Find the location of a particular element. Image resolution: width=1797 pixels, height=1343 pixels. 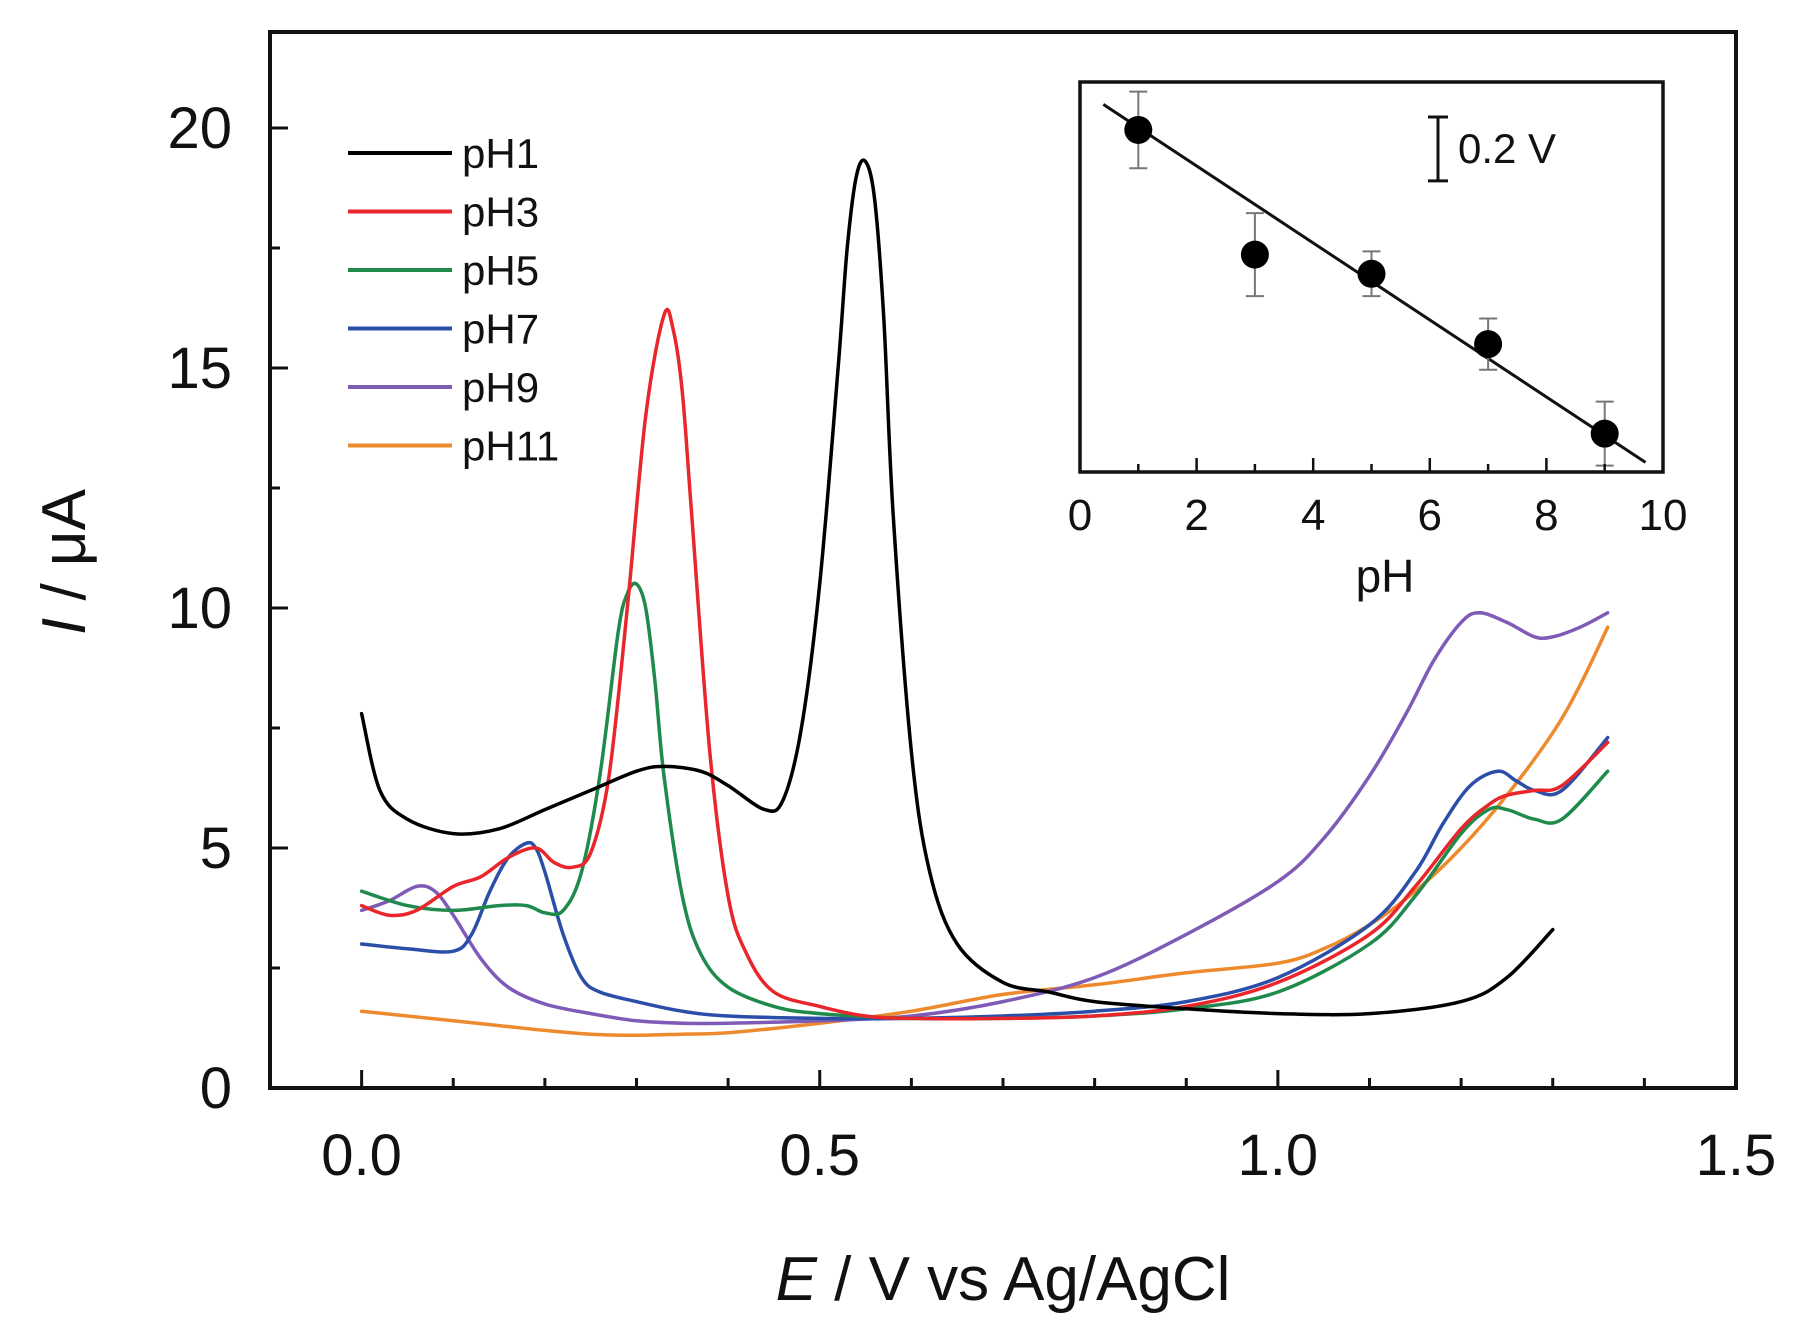

legend-label-ph11: pH11 is located at coordinates (510, 446).